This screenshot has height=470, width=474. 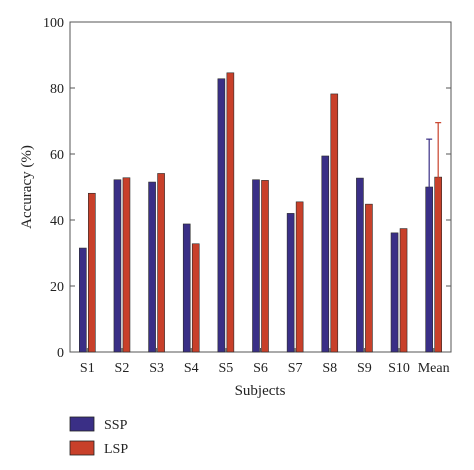 What do you see at coordinates (230, 212) in the screenshot?
I see `bar-lsp-s5` at bounding box center [230, 212].